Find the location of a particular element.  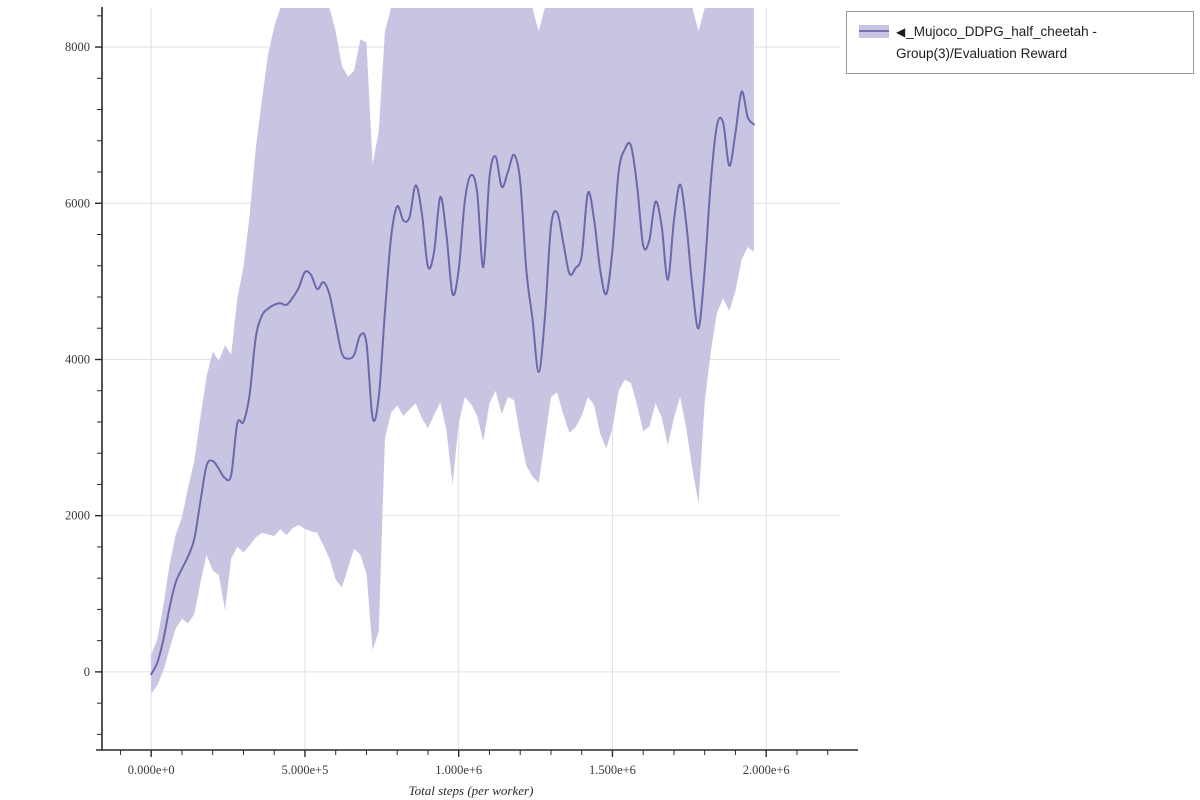

svg-text: 8000 is located at coordinates (77, 47).